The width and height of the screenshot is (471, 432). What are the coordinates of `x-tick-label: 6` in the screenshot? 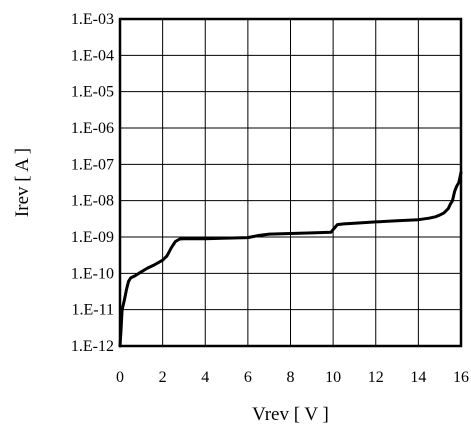 It's located at (248, 377).